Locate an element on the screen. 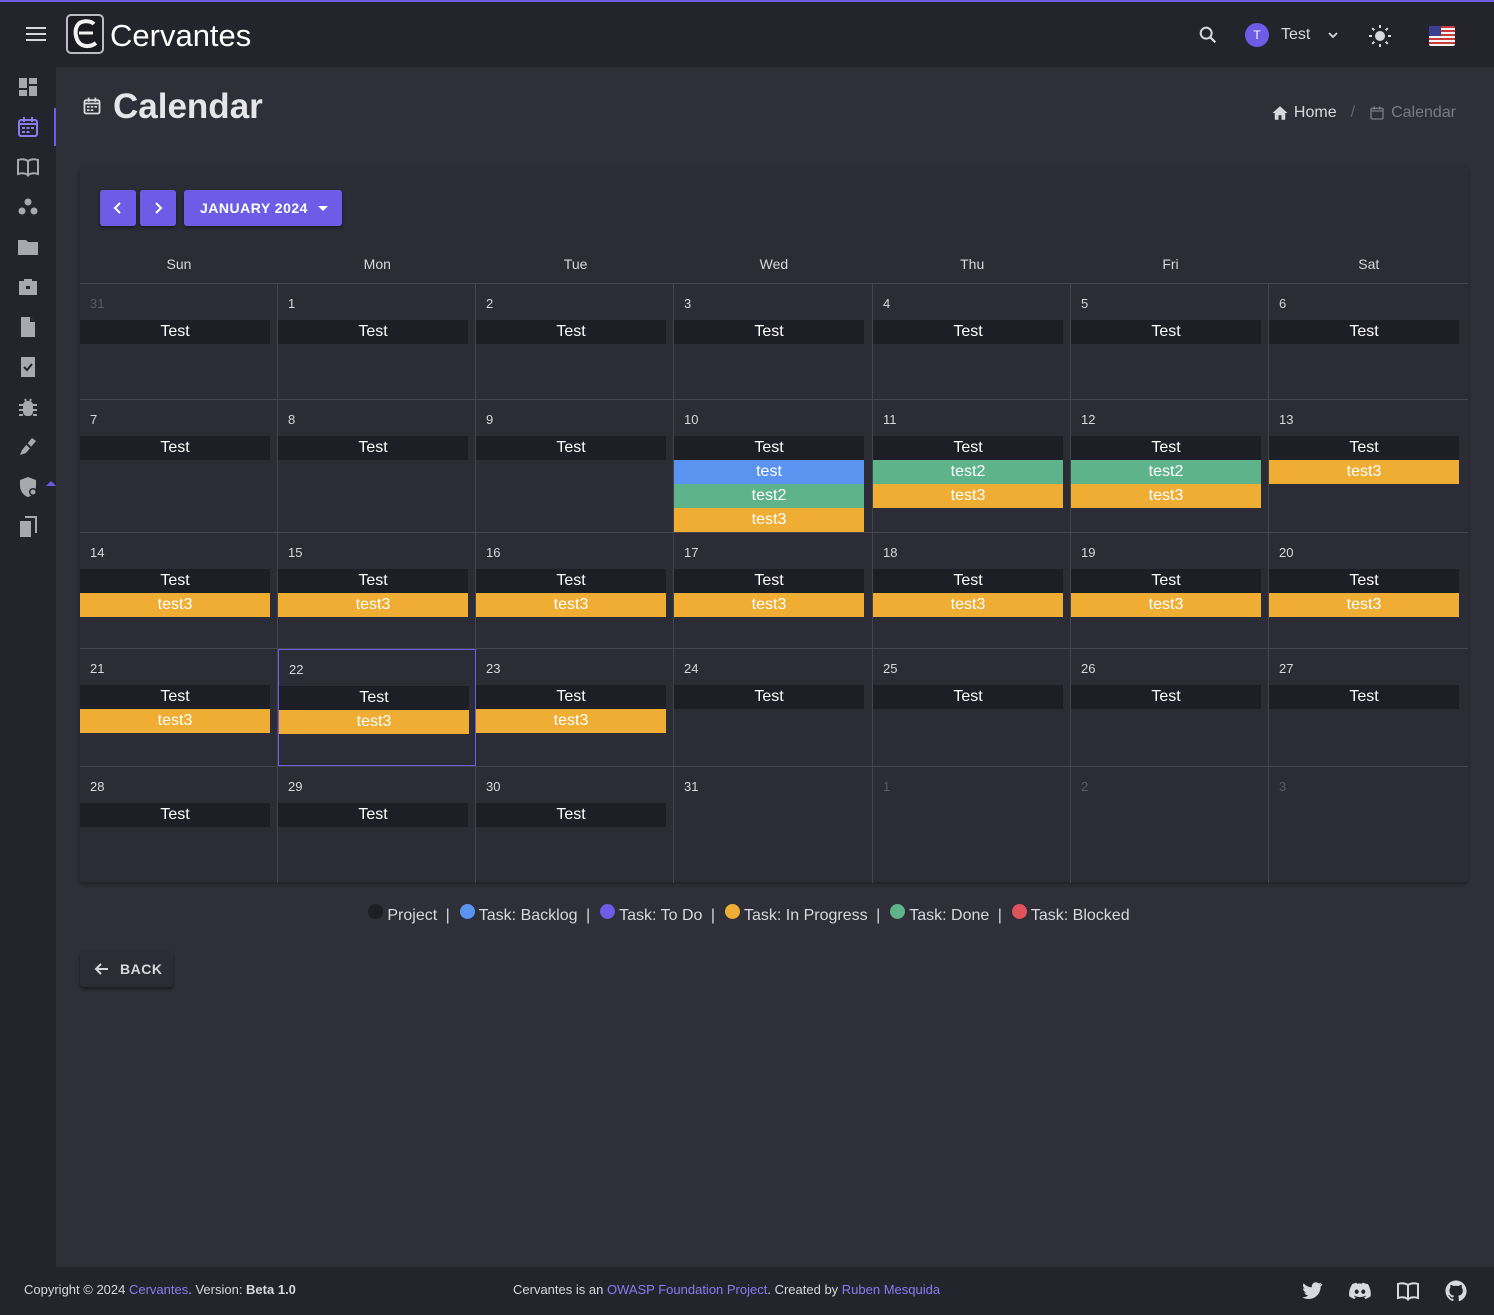 The height and width of the screenshot is (1315, 1494). chevron-down-icon is located at coordinates (1333, 35).